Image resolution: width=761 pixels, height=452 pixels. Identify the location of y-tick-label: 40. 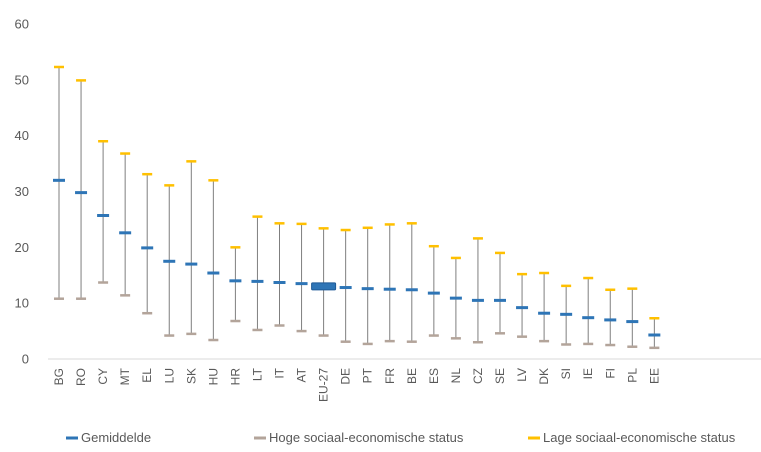
(22, 135).